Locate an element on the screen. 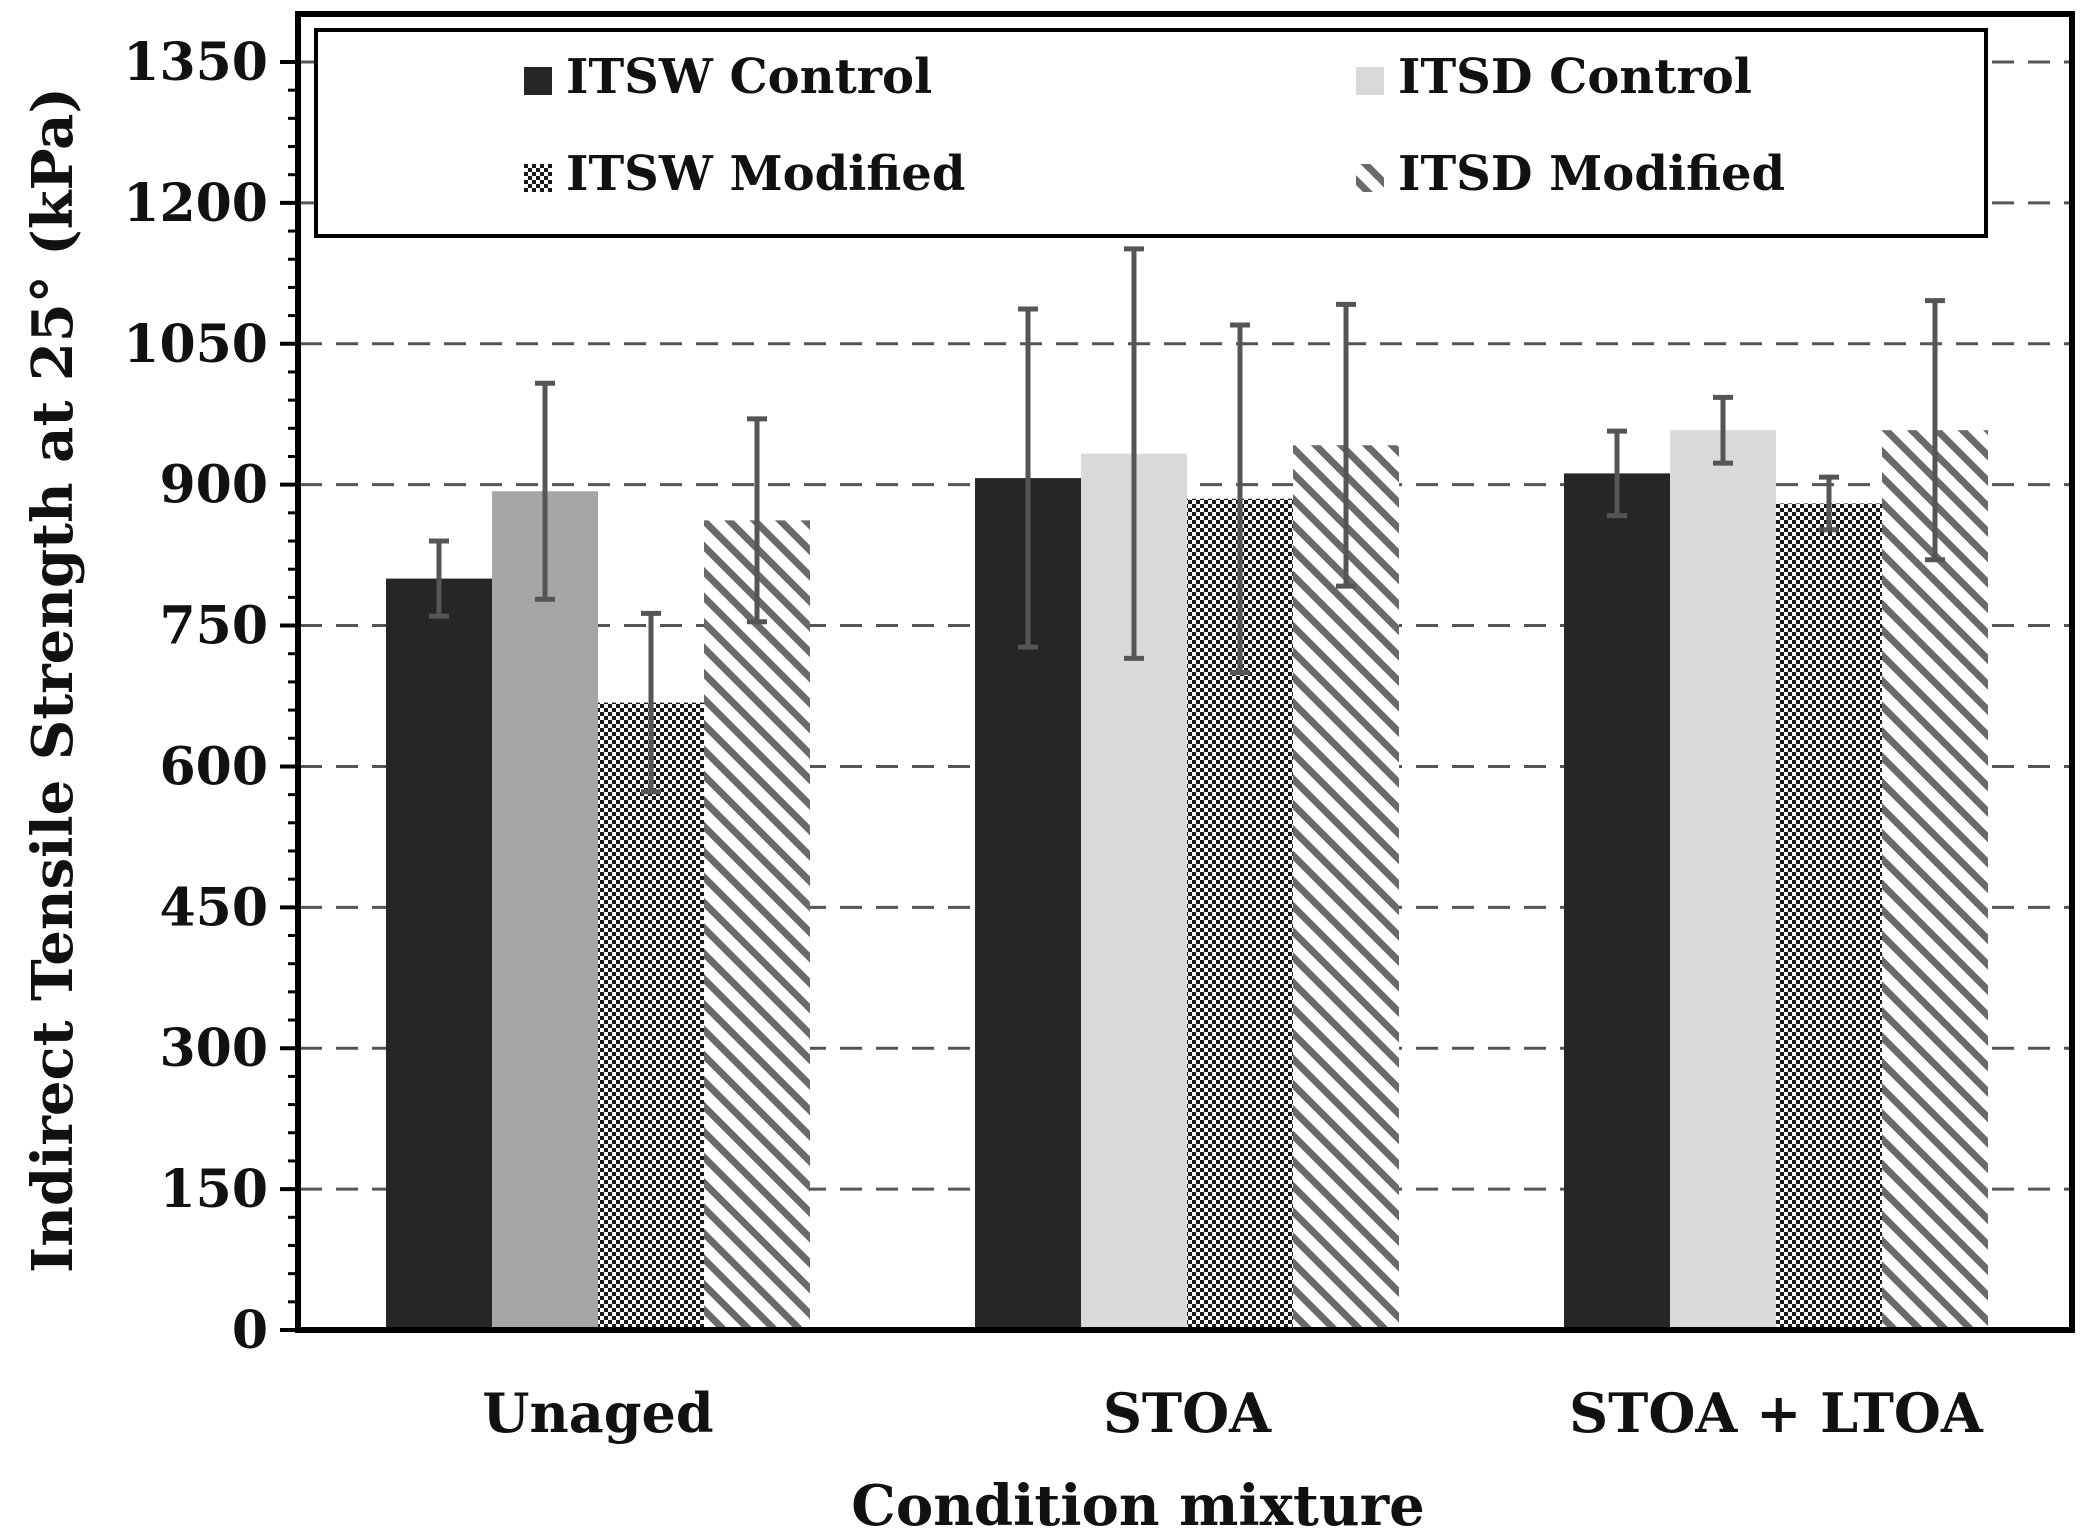  y-tick-label: 0 is located at coordinates (250, 1330).